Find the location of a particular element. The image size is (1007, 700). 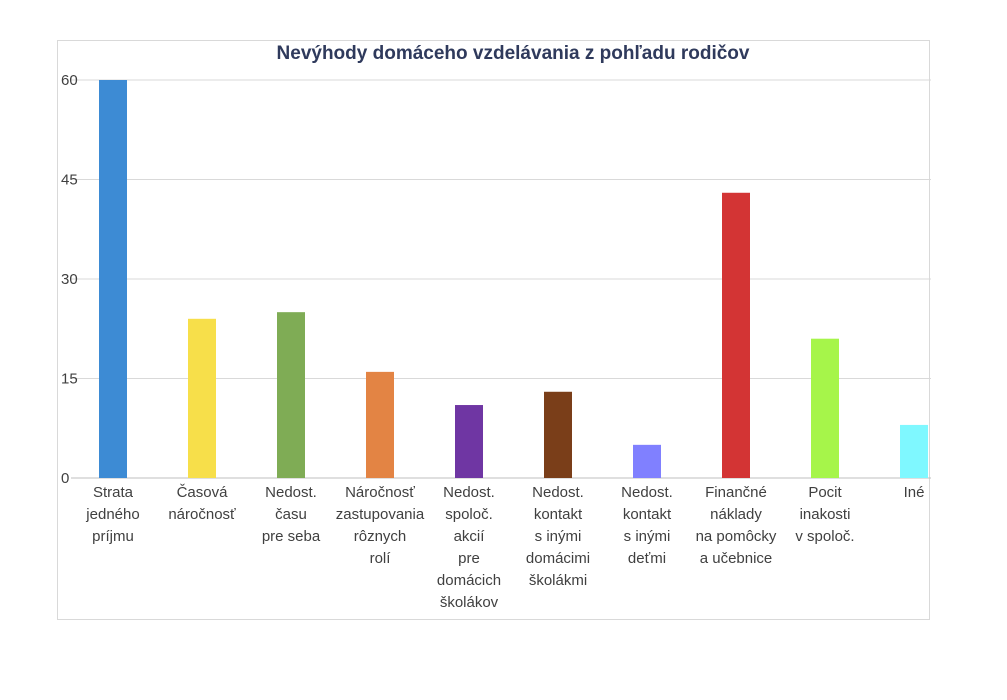

y-tick-label: 45 is located at coordinates (69, 180).